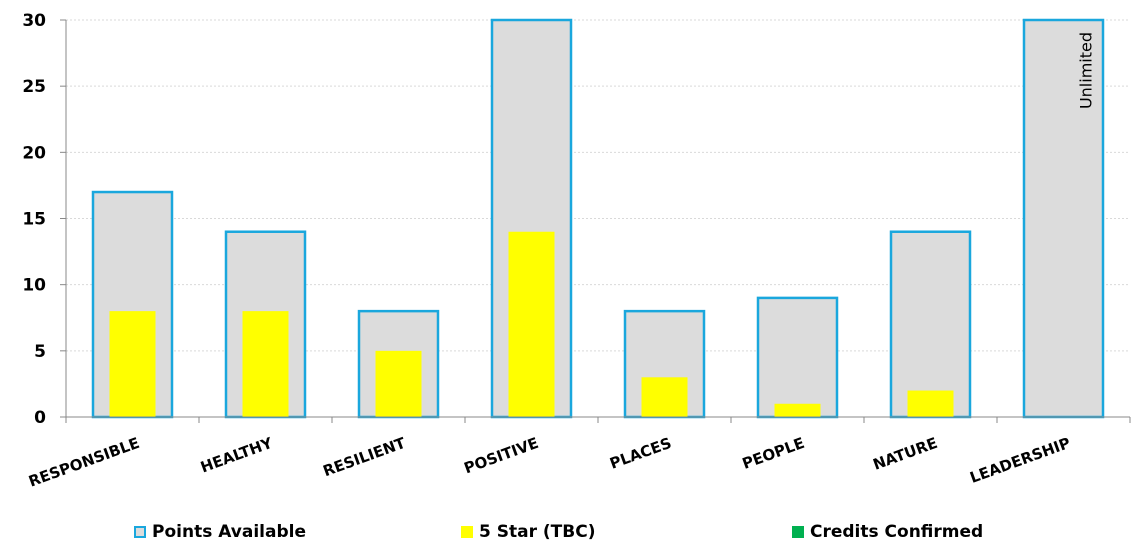  I want to click on legend-item-points-available: Points Available, so click(220, 532).